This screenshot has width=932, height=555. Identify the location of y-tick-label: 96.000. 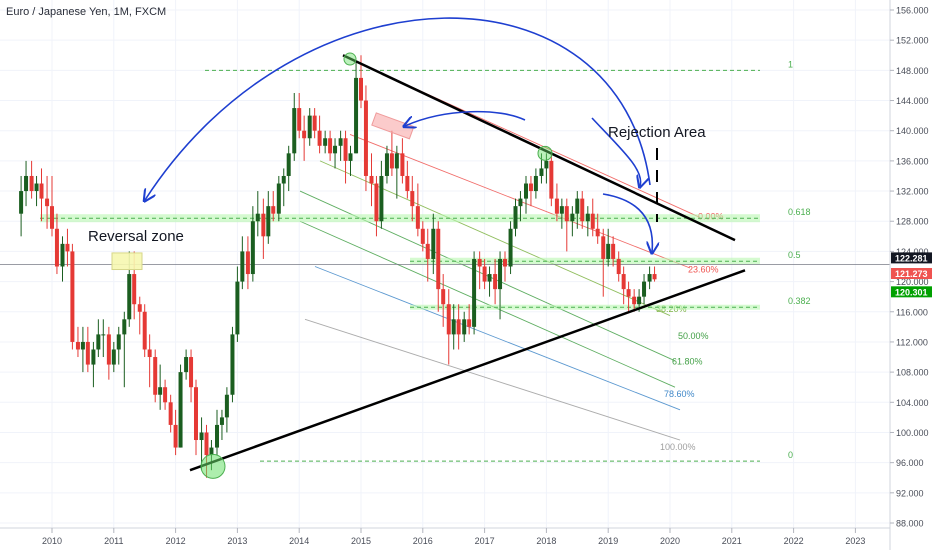
(910, 463).